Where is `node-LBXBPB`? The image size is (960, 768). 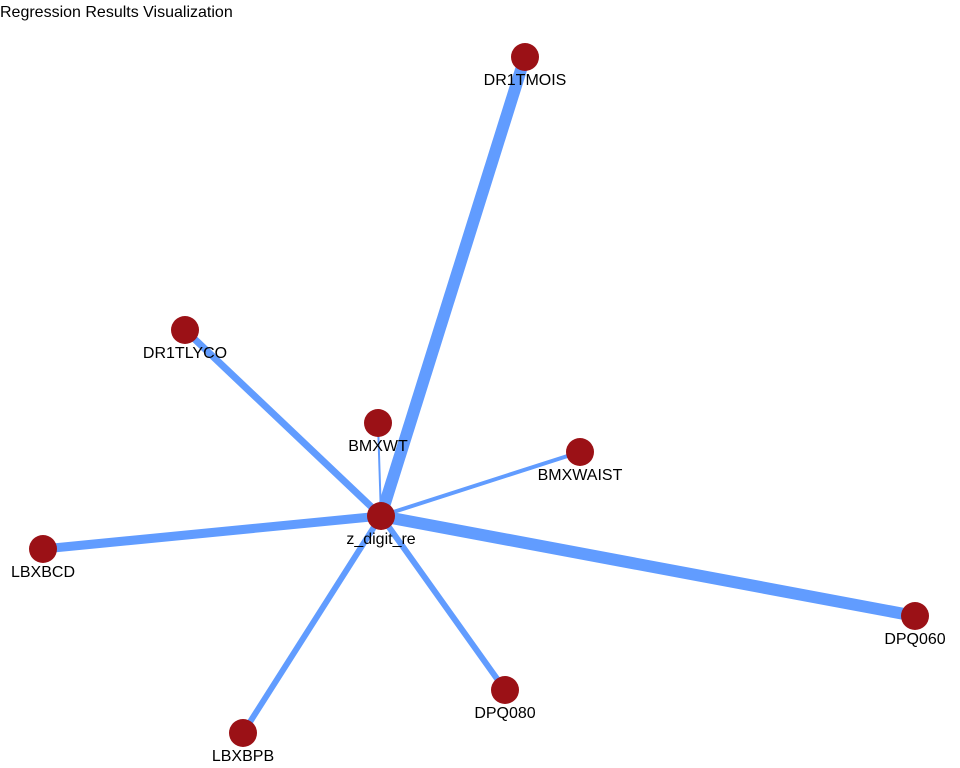 node-LBXBPB is located at coordinates (243, 733).